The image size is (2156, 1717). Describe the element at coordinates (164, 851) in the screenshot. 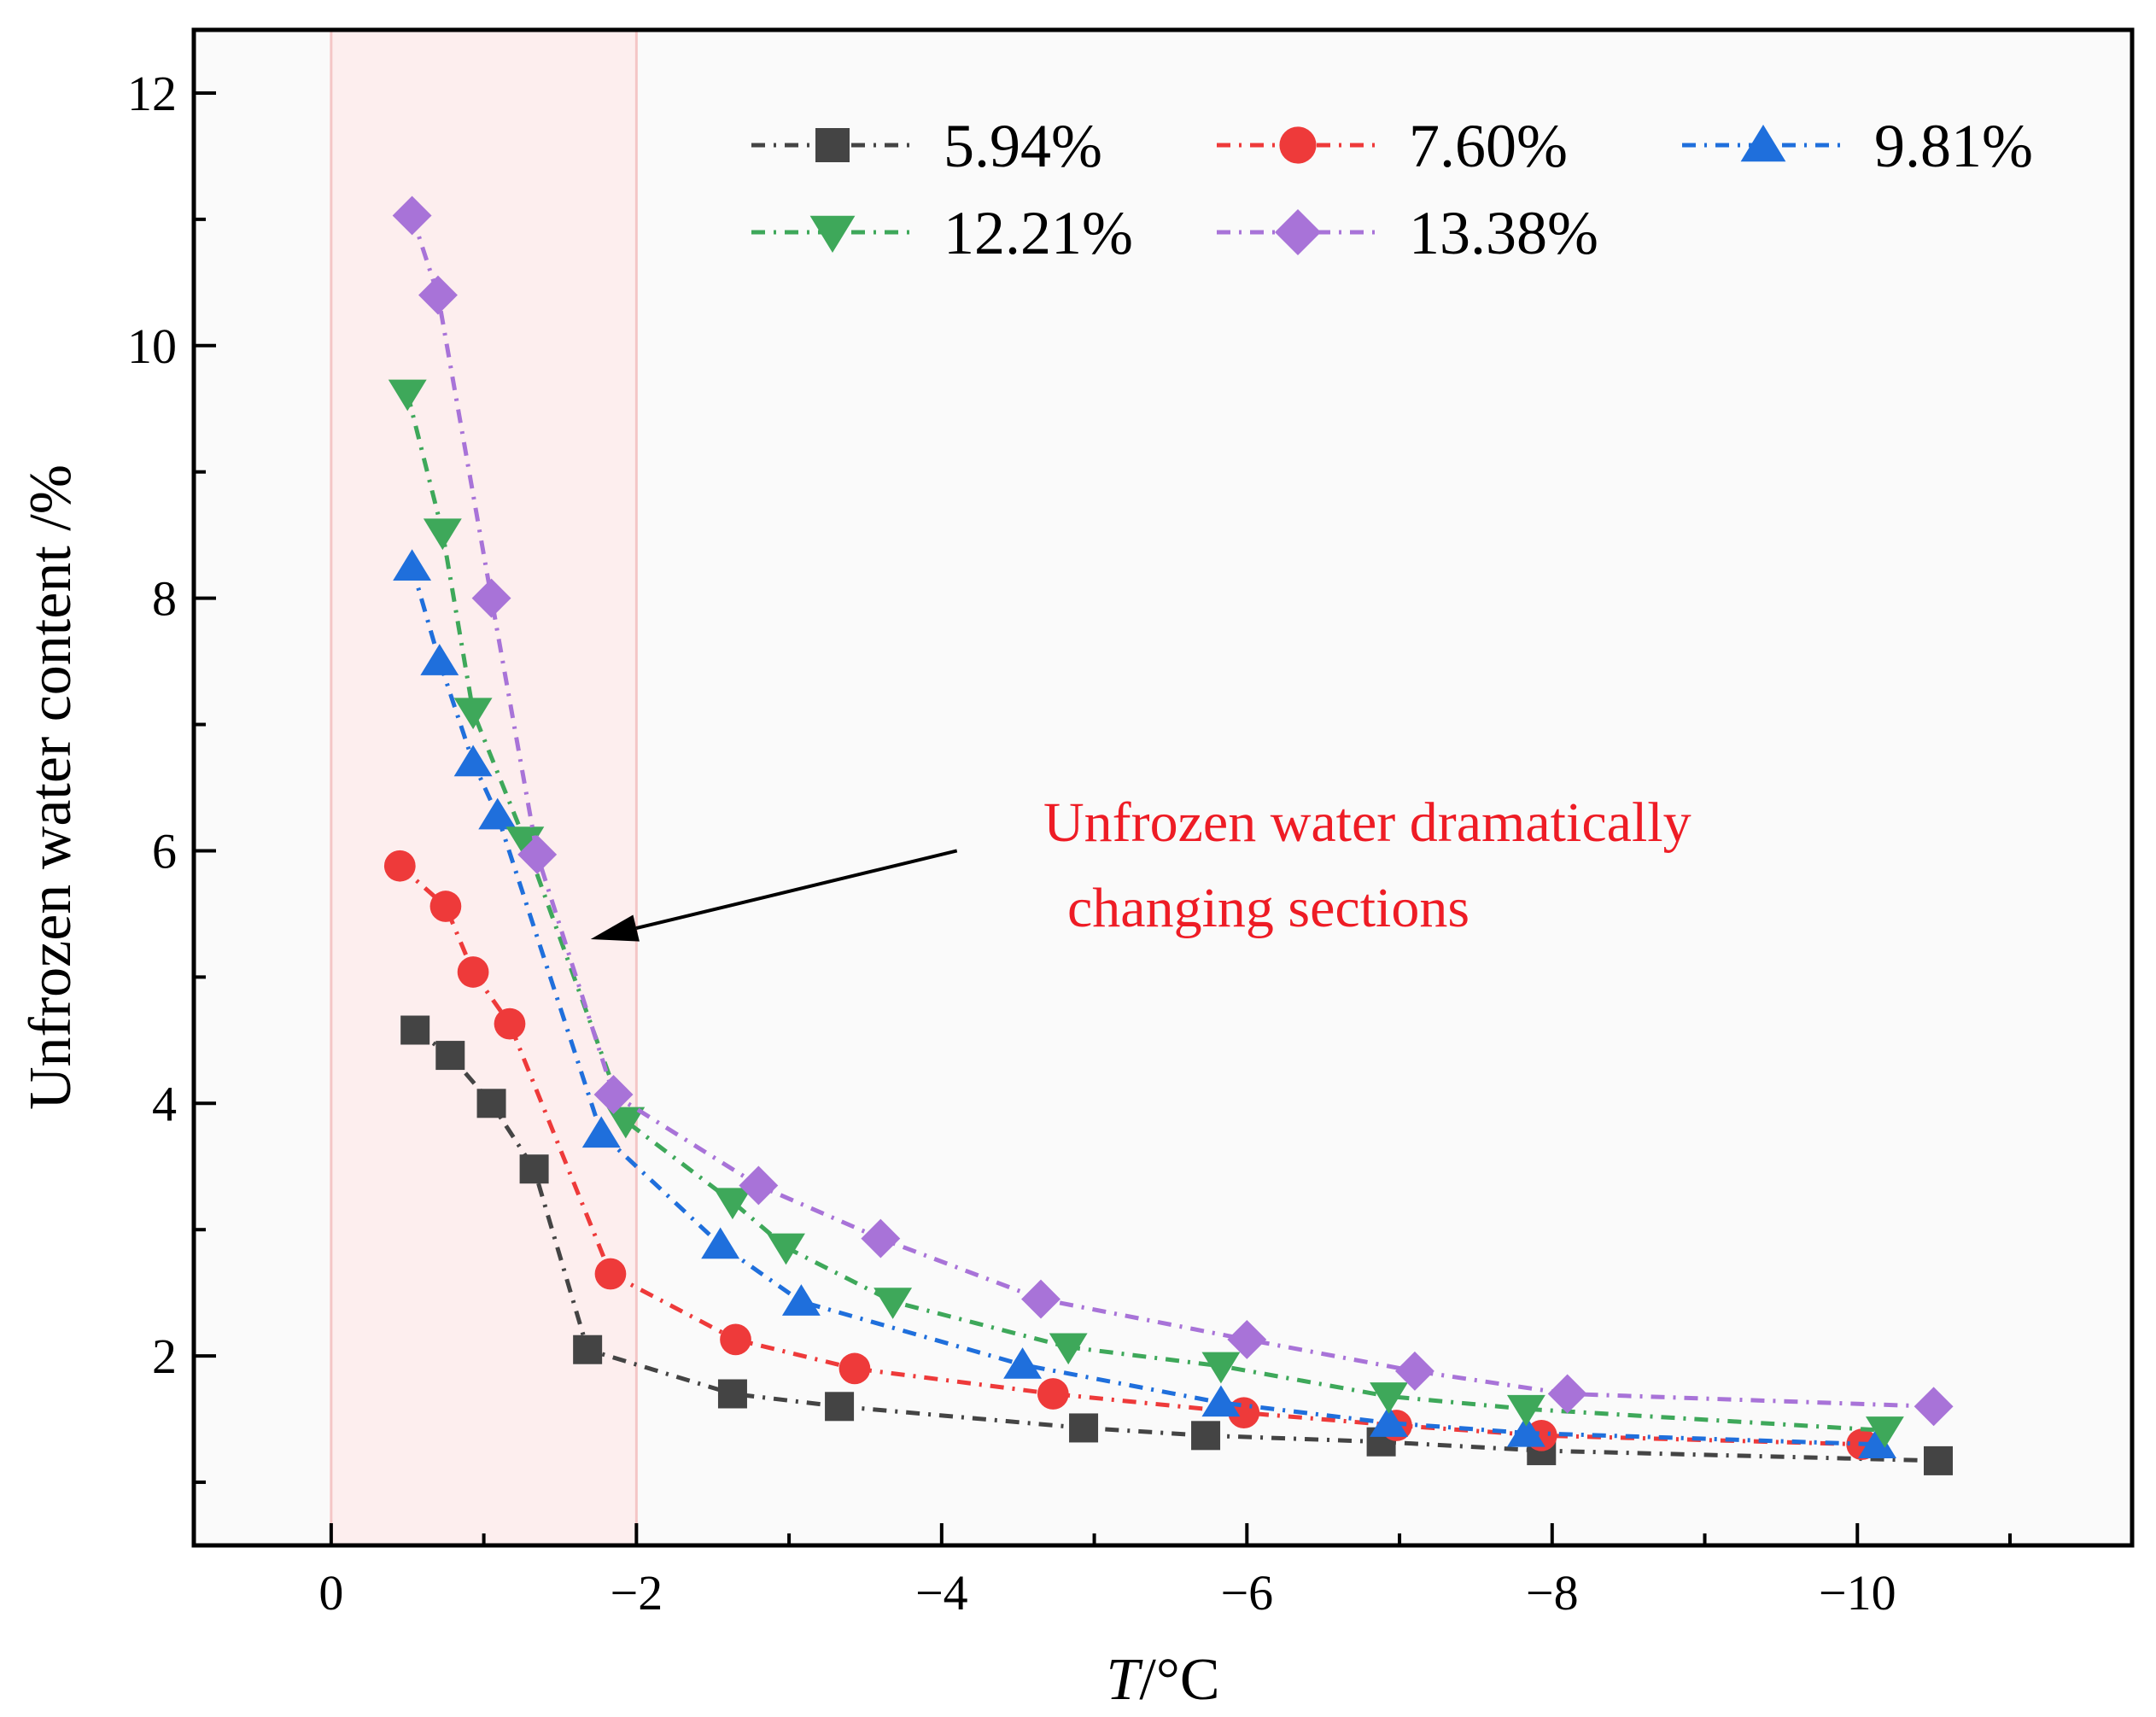

I see `y-tick-label: 6` at that location.